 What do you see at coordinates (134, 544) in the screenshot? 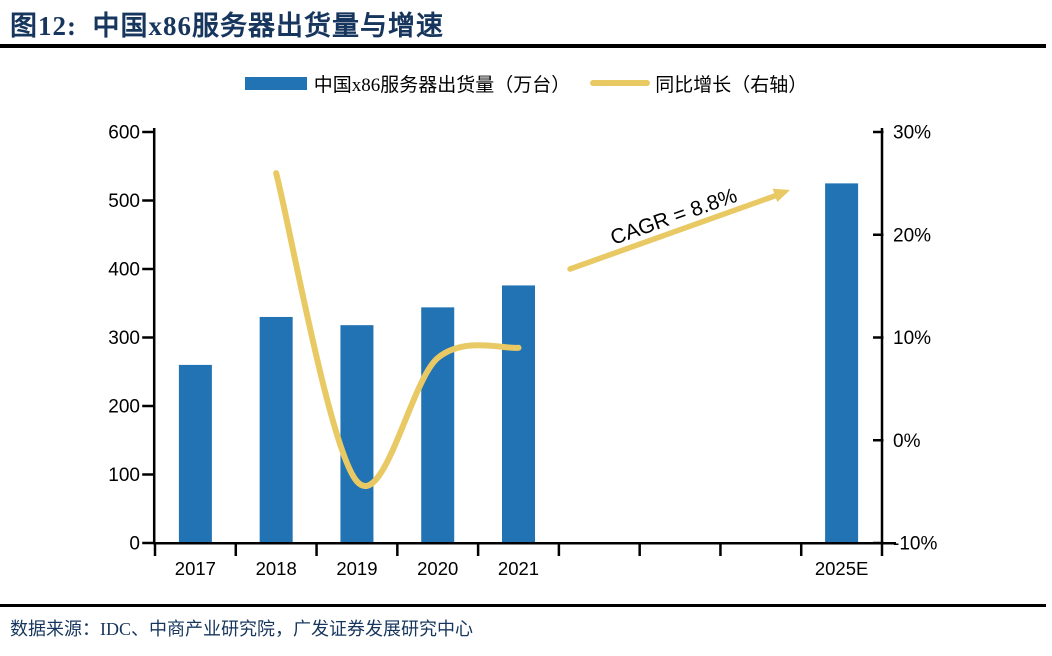
I see `left-axis-tick-label: 0` at bounding box center [134, 544].